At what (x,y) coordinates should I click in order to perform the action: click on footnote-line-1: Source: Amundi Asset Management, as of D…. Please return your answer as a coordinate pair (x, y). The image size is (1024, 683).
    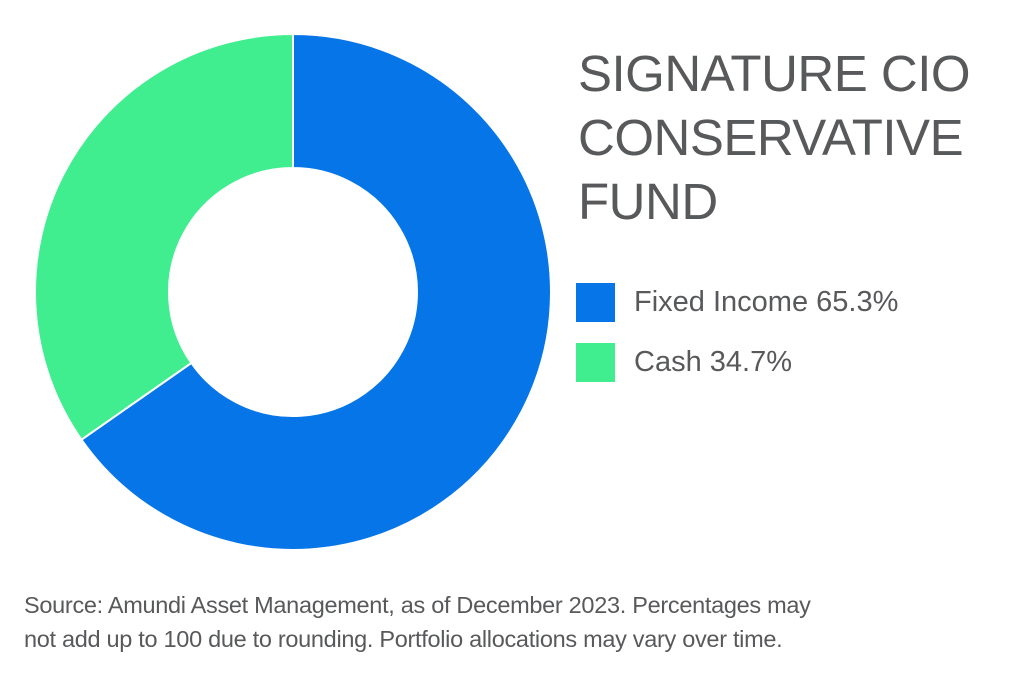
    Looking at the image, I should click on (417, 605).